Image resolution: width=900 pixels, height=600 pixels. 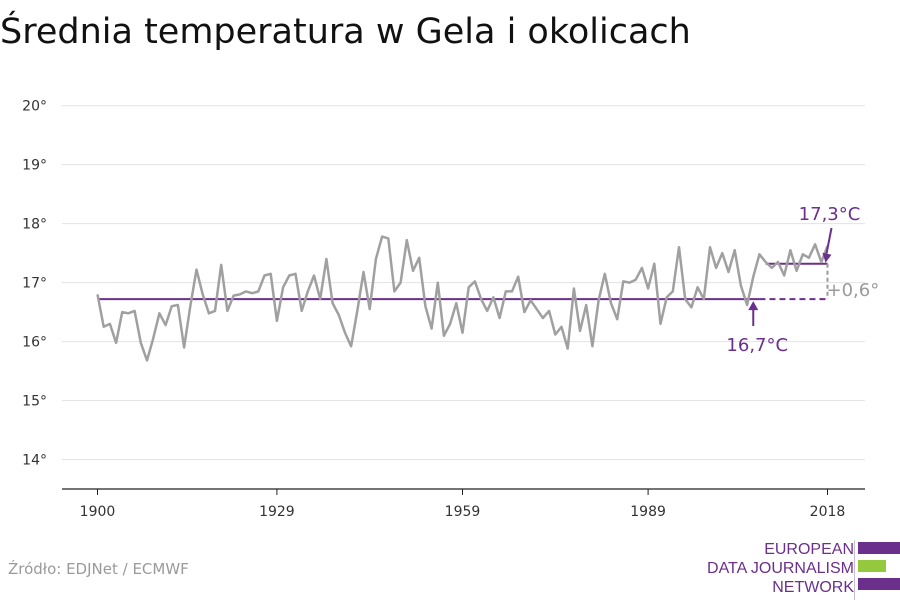 I want to click on x-tick-label: 2018, so click(x=828, y=512).